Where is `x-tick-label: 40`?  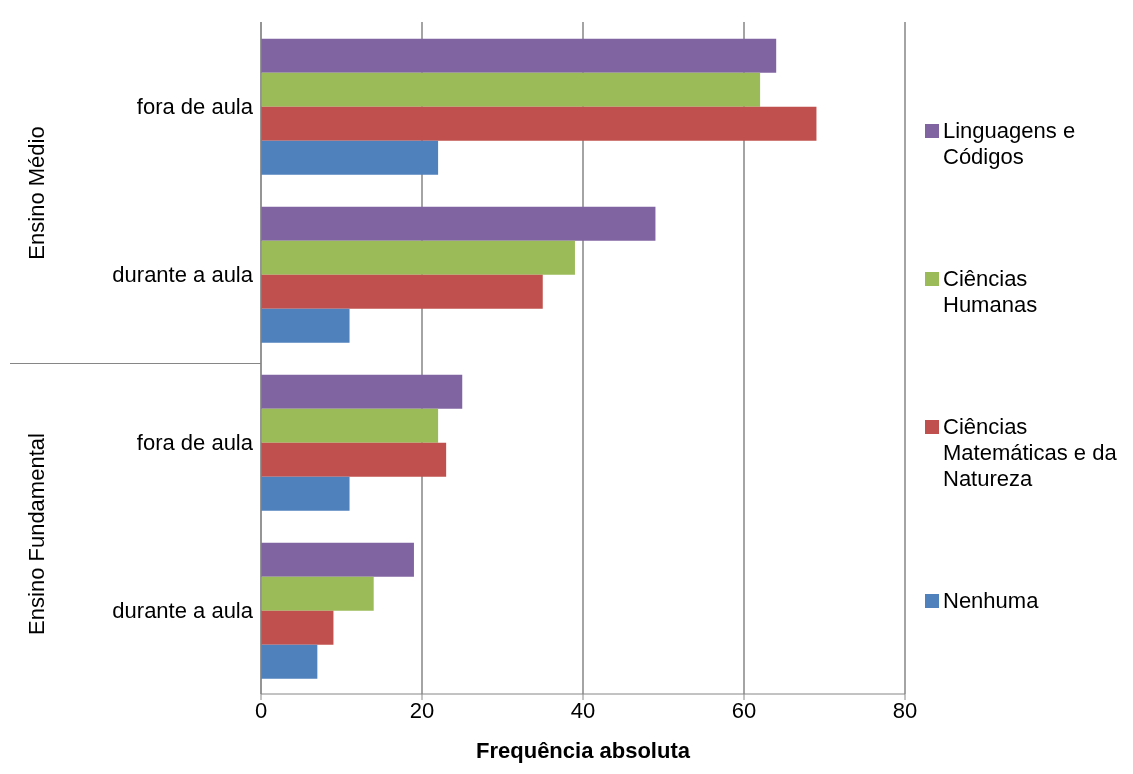
x-tick-label: 40 is located at coordinates (583, 710).